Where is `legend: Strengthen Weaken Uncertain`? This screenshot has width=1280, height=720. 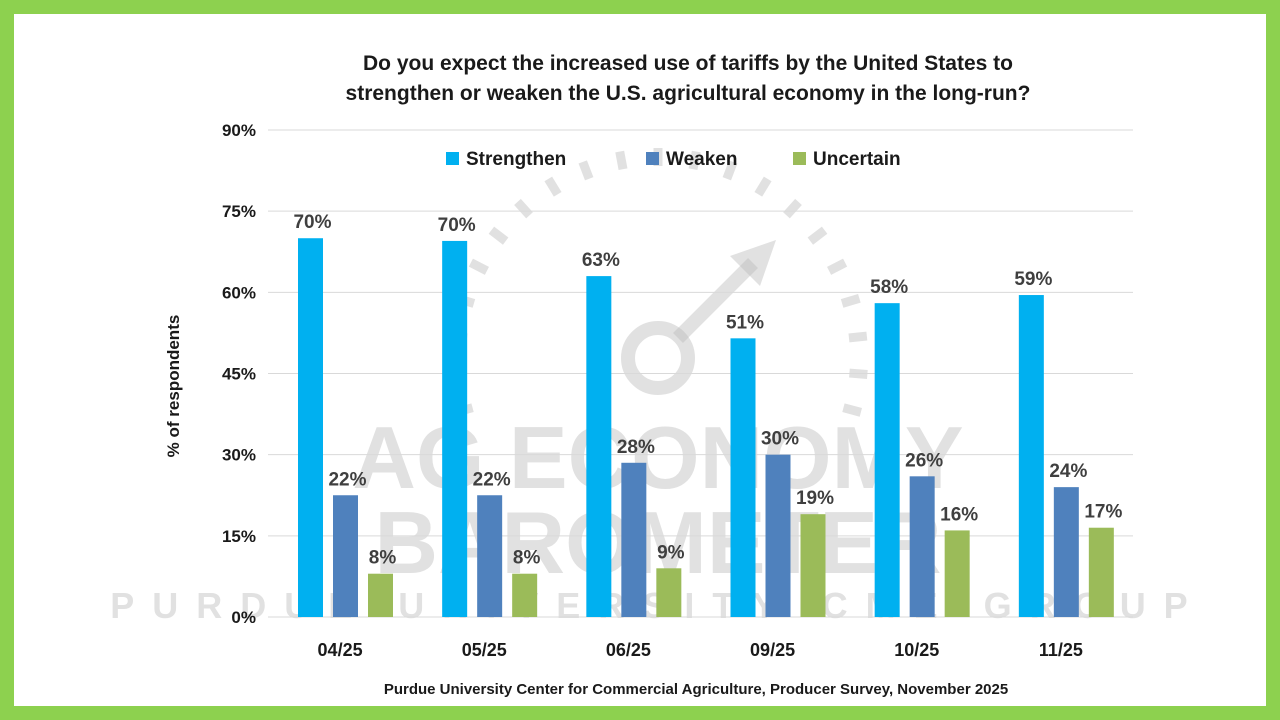 legend: Strengthen Weaken Uncertain is located at coordinates (673, 159).